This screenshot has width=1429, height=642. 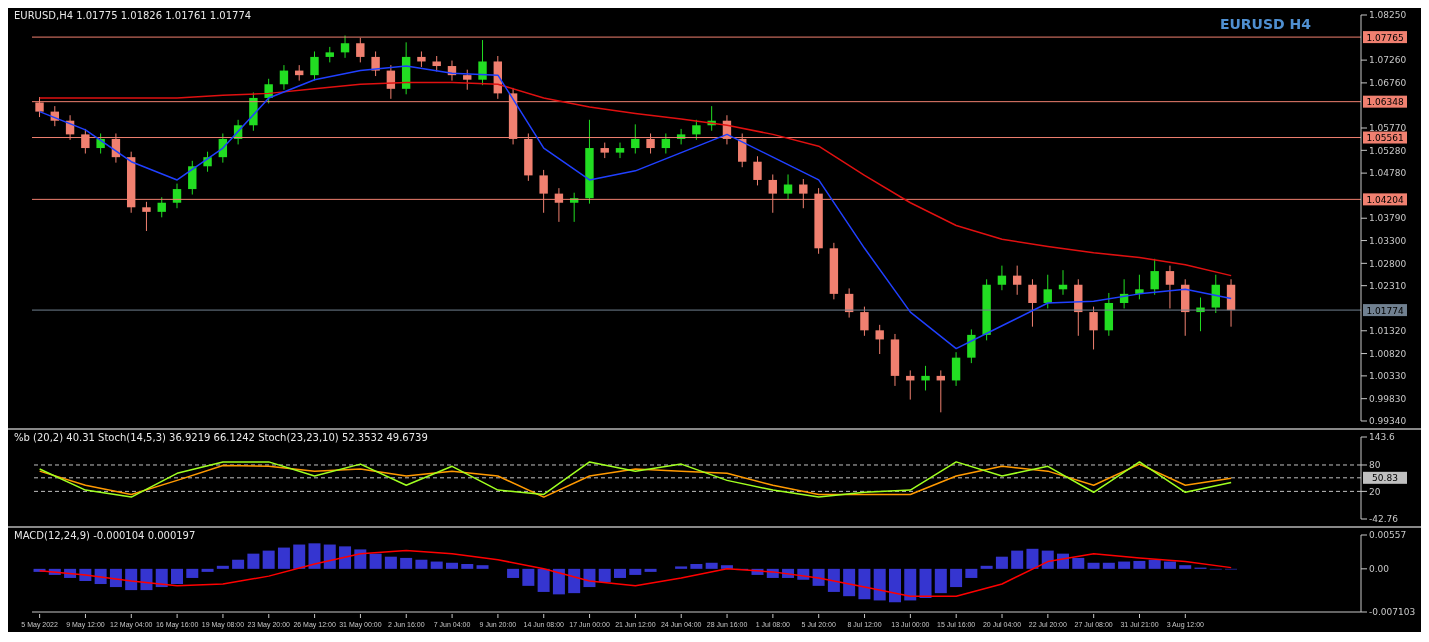 What do you see at coordinates (1375, 491) in the screenshot?
I see `y-tick-label: 20` at bounding box center [1375, 491].